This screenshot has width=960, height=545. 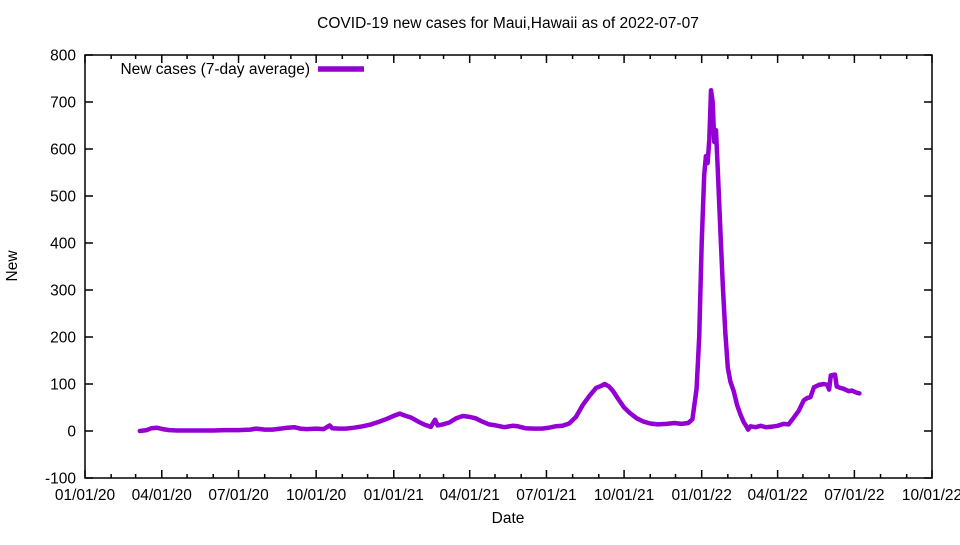 I want to click on y-tick-label: 400, so click(x=63, y=244).